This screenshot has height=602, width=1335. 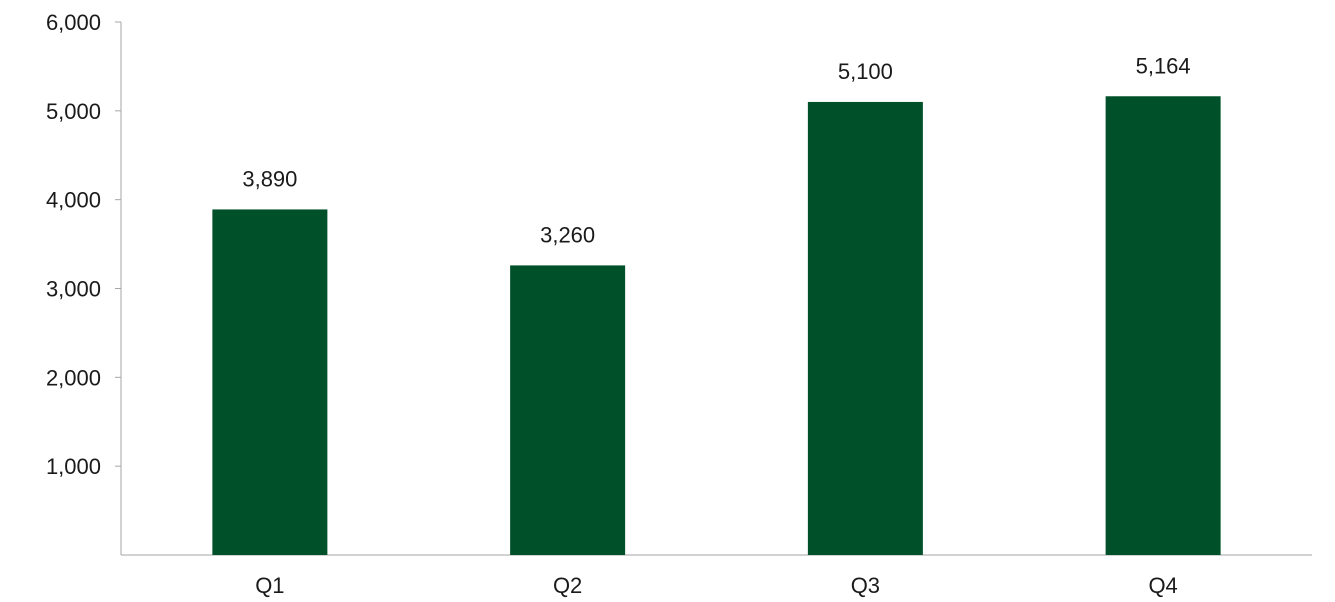 What do you see at coordinates (1163, 65) in the screenshot?
I see `data-label-q4: 5,164` at bounding box center [1163, 65].